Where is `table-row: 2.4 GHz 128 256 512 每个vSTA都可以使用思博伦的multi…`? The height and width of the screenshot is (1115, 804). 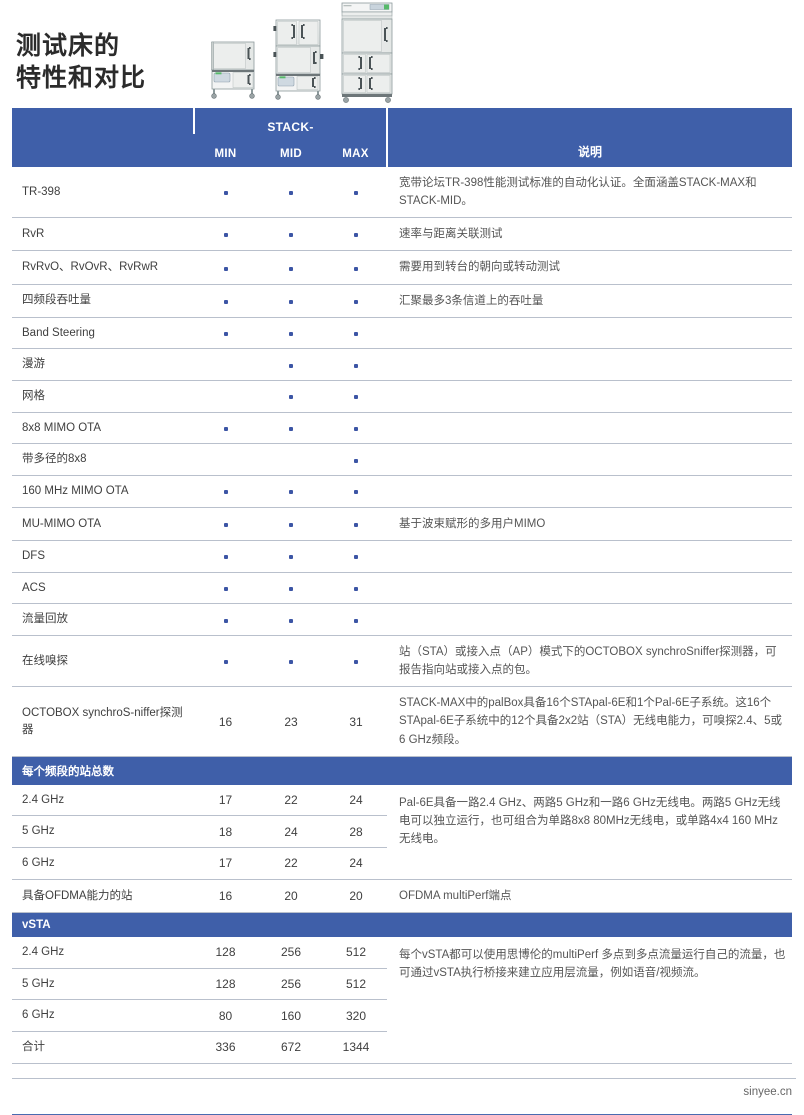
table-row: 2.4 GHz 128 256 512 每个vSTA都可以使用思博伦的multi… is located at coordinates (402, 1000).